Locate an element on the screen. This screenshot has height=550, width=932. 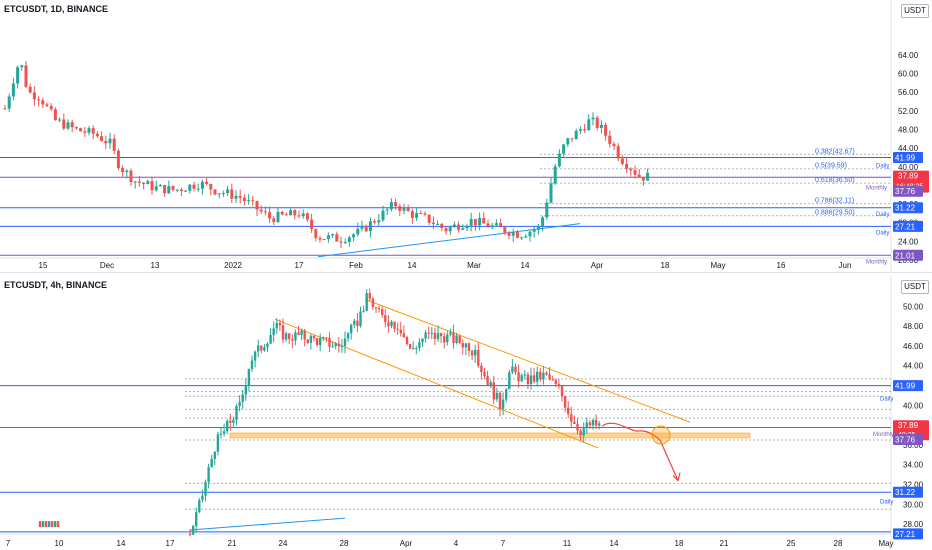
price-tag-31-22-bg is located at coordinates (908, 492).